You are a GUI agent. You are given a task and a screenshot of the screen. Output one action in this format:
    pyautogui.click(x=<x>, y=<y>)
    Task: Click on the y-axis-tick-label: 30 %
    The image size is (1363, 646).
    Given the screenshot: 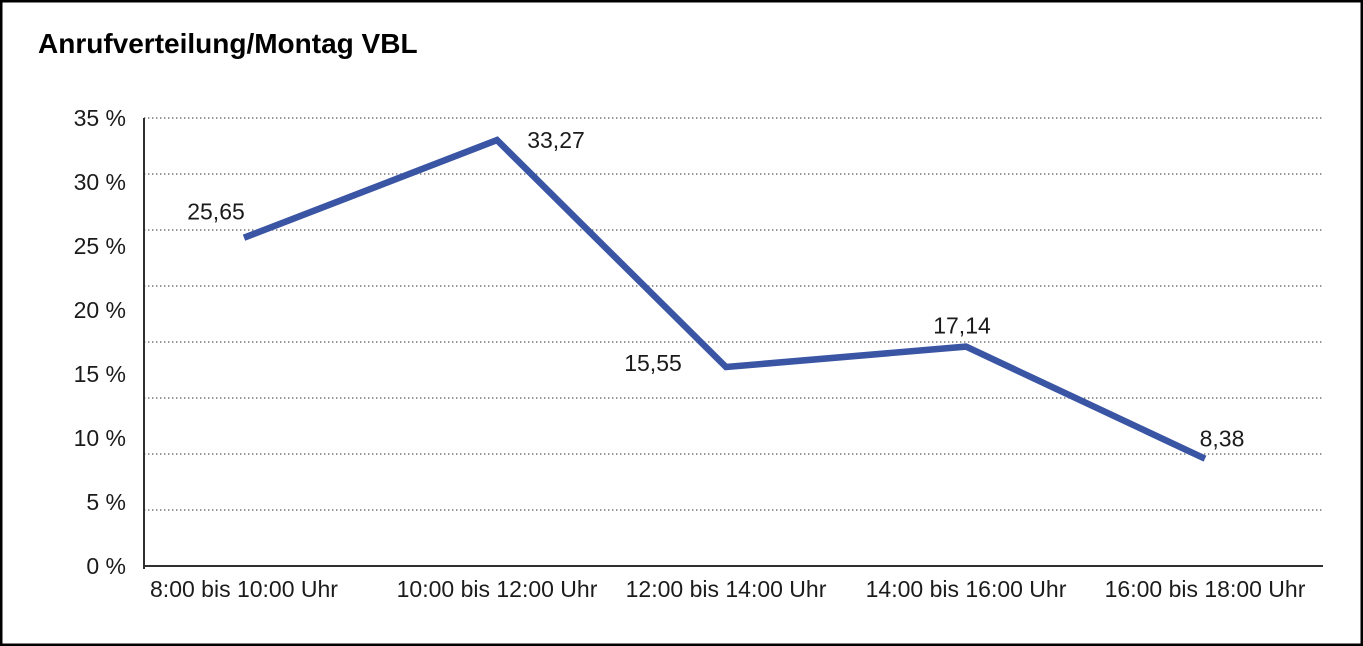 What is the action you would take?
    pyautogui.click(x=100, y=182)
    